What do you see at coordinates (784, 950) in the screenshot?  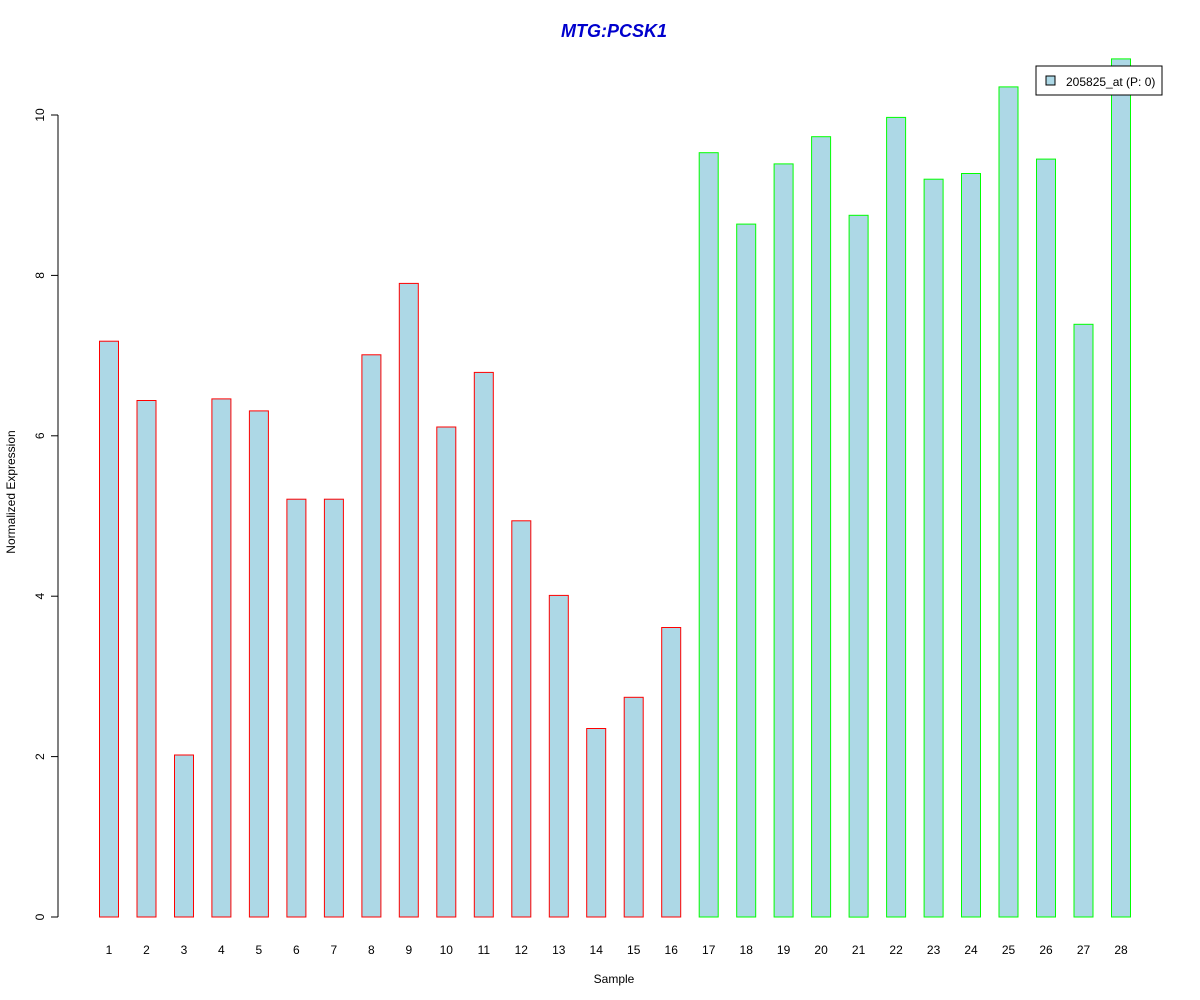 I see `x-tick-label: 19` at bounding box center [784, 950].